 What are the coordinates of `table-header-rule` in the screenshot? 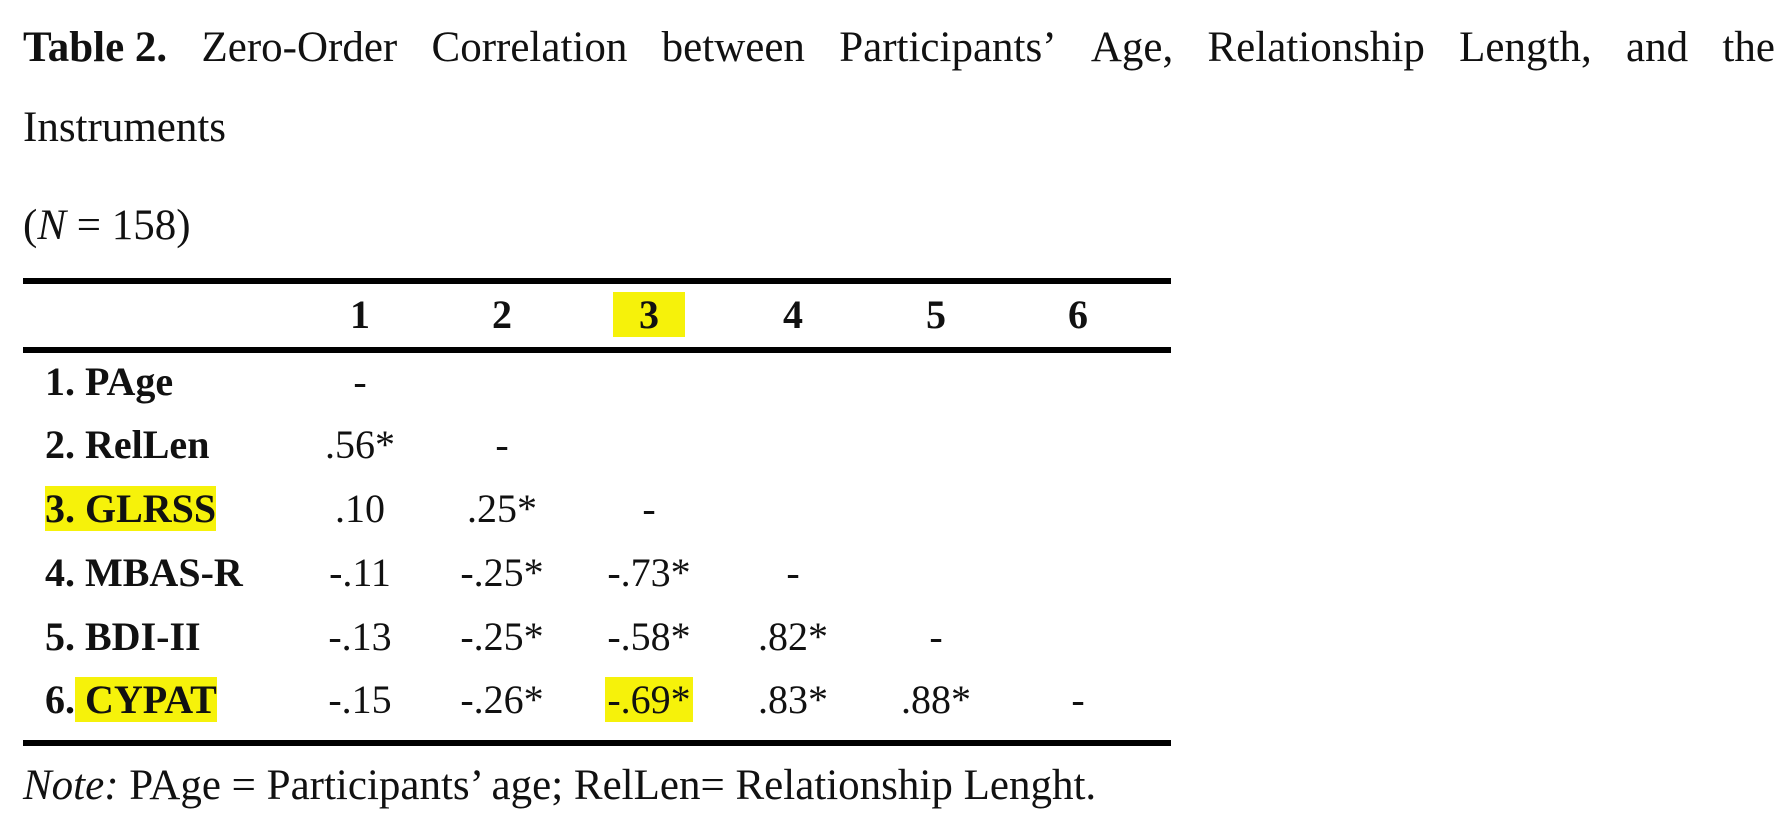 It's located at (597, 350).